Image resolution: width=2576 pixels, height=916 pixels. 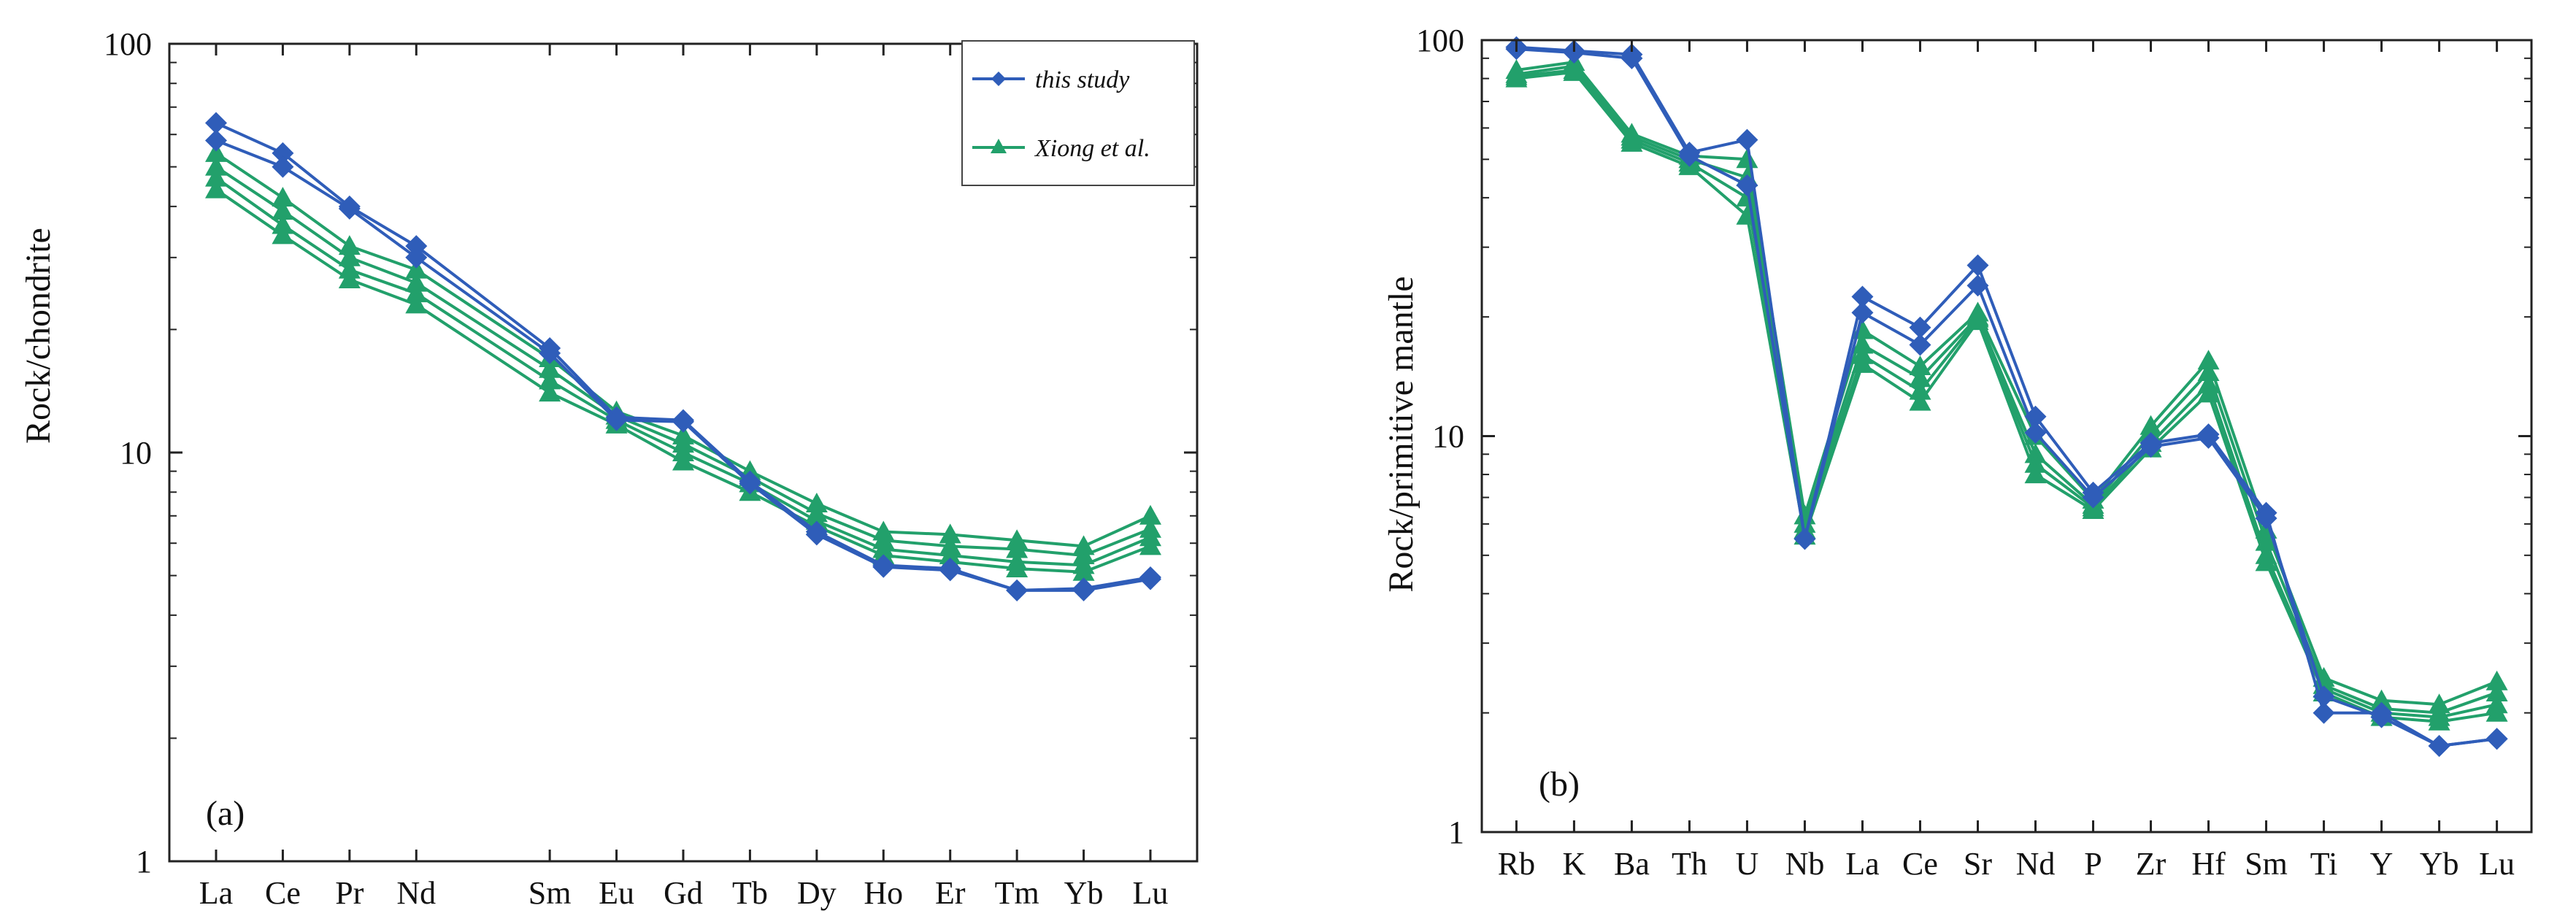 I want to click on panel-b-x-tick-label-rb: Rb, so click(x=1516, y=864).